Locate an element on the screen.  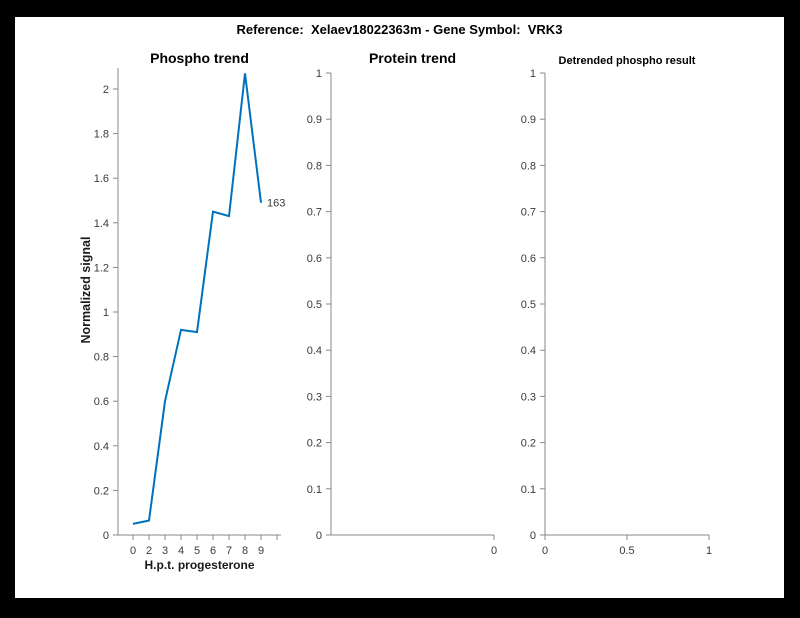
plot3-ytick-label: 0.8 is located at coordinates (528, 166).